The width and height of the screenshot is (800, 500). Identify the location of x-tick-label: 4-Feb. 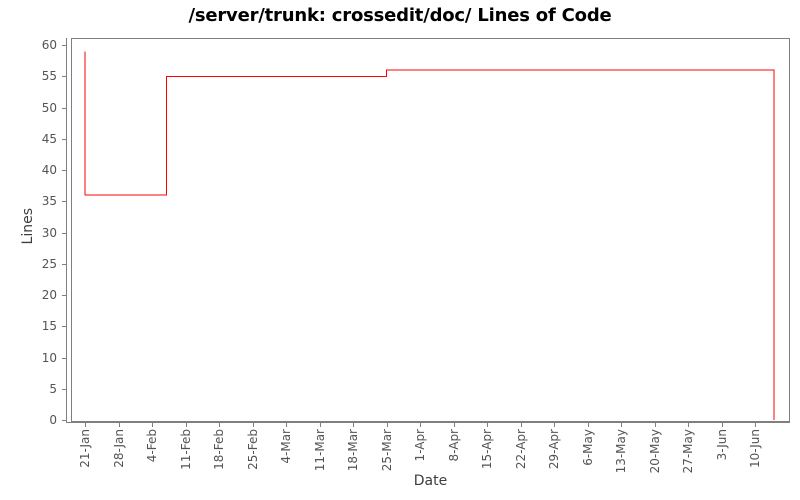
(152, 446).